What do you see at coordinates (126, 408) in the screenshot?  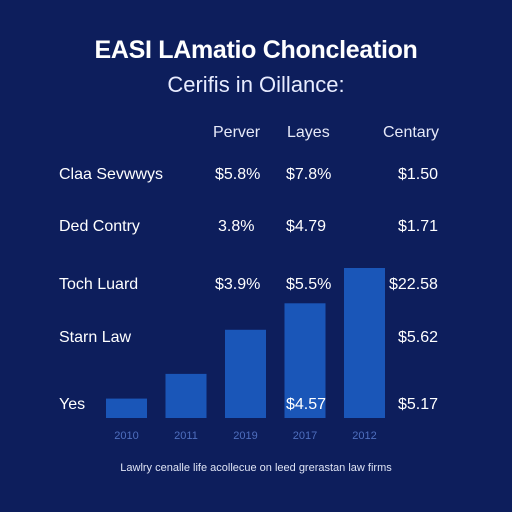 I see `bar-2010` at bounding box center [126, 408].